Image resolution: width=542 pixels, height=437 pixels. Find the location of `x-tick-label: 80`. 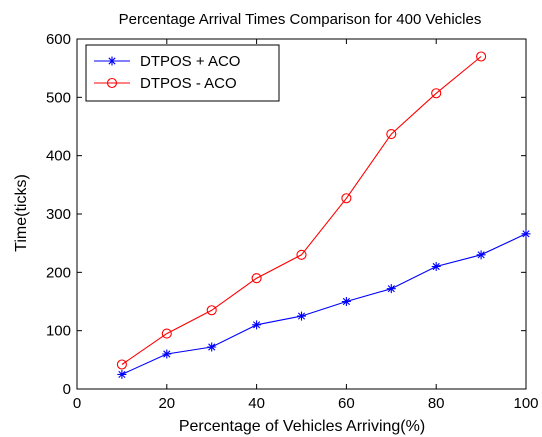

x-tick-label: 80 is located at coordinates (436, 403).